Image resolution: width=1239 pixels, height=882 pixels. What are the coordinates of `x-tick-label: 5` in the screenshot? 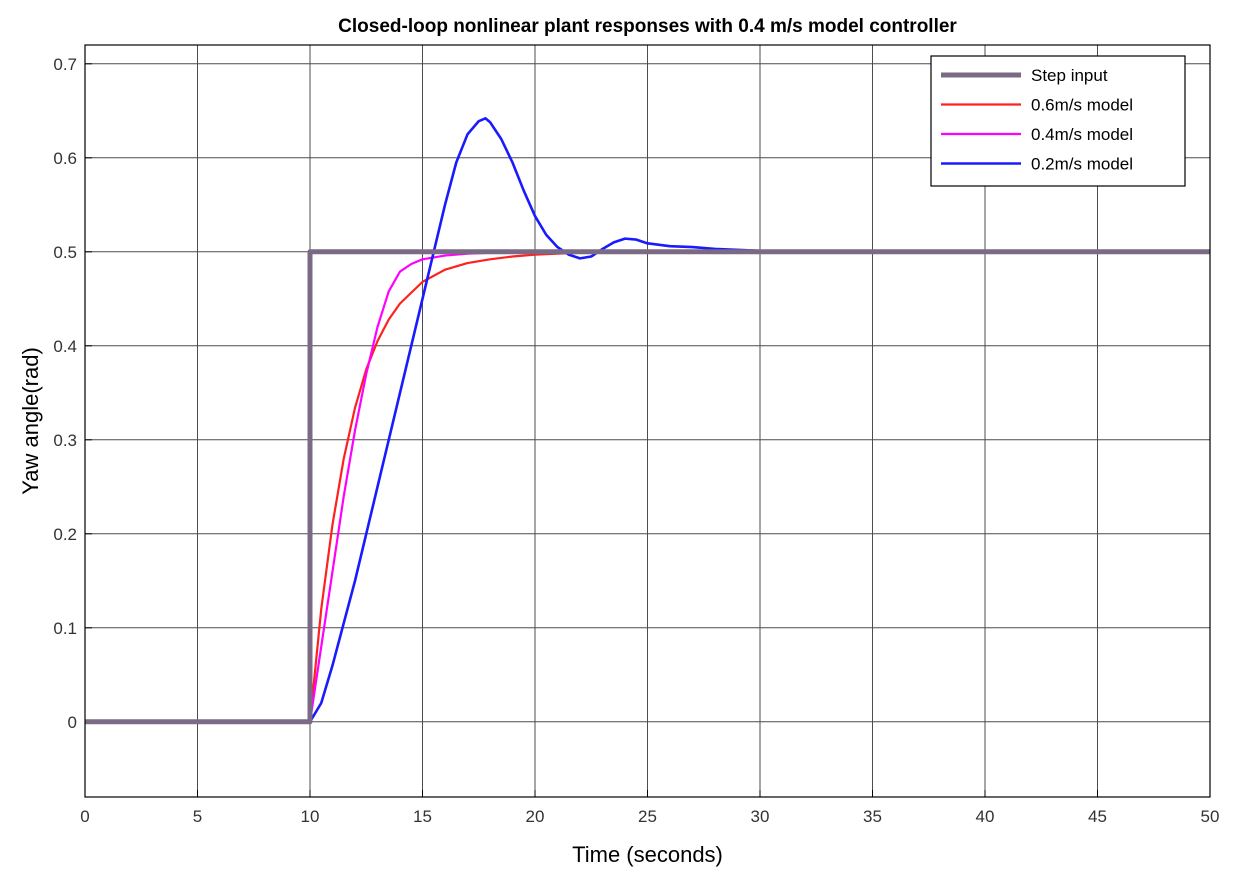 It's located at (197, 816).